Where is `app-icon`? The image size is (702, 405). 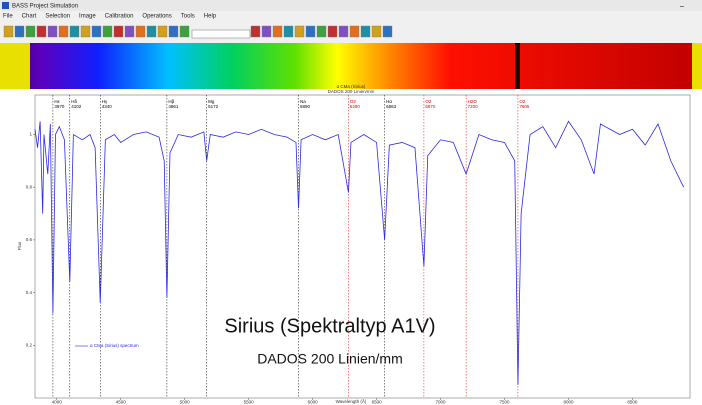 app-icon is located at coordinates (5, 5).